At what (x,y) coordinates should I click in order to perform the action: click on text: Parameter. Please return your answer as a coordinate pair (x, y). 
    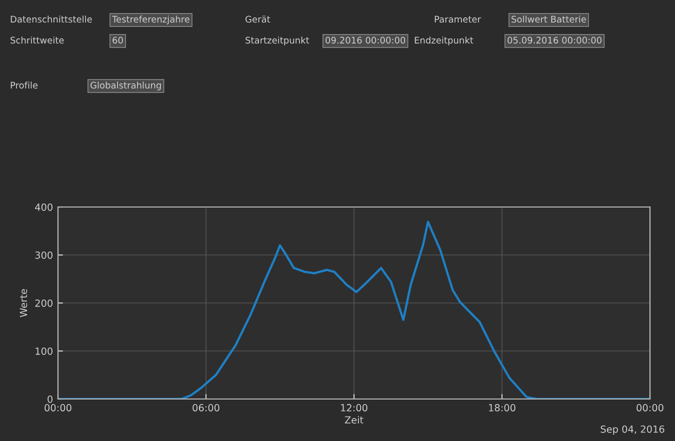
    Looking at the image, I should click on (457, 19).